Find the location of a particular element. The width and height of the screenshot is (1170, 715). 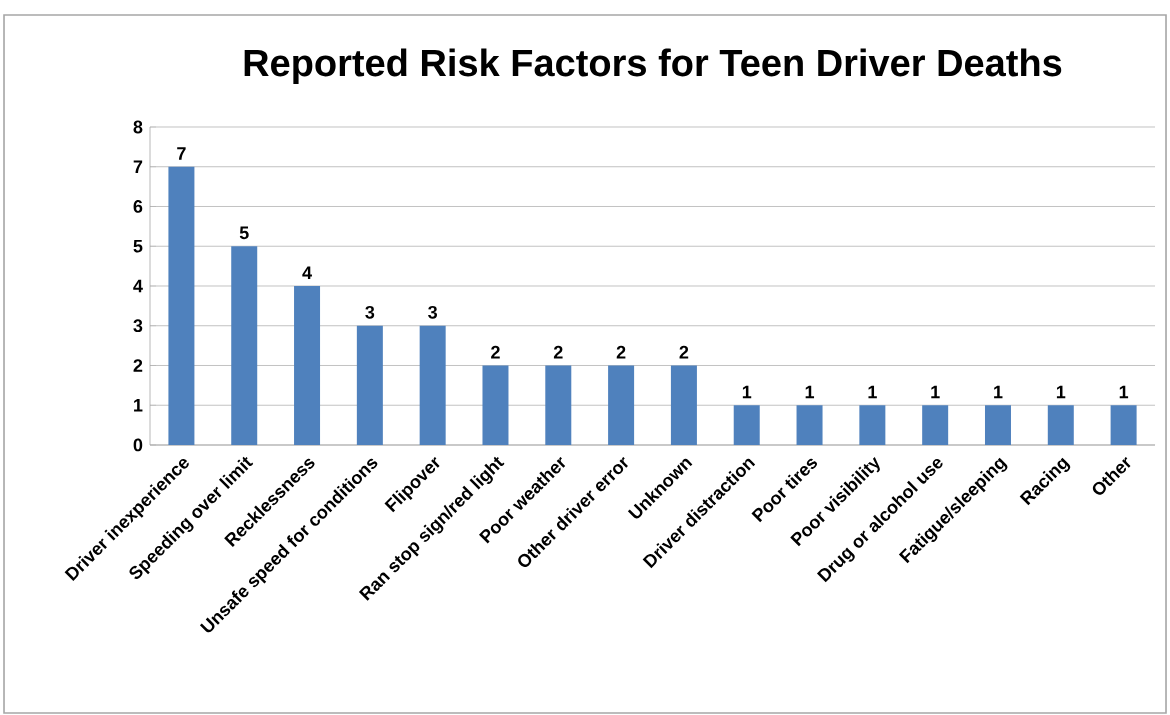

data-label: 7 is located at coordinates (181, 153).